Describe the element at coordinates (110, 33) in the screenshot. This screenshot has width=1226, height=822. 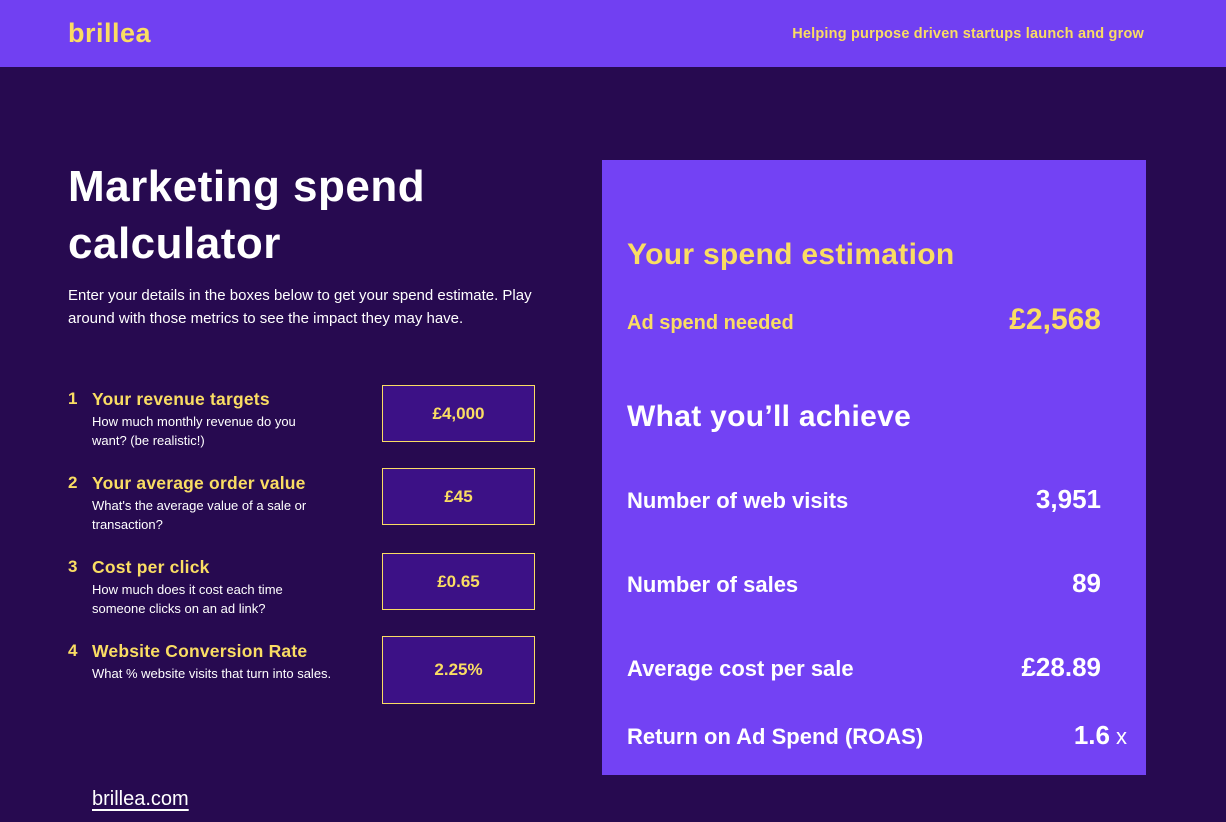
I see `brillea-logo: brillea` at that location.